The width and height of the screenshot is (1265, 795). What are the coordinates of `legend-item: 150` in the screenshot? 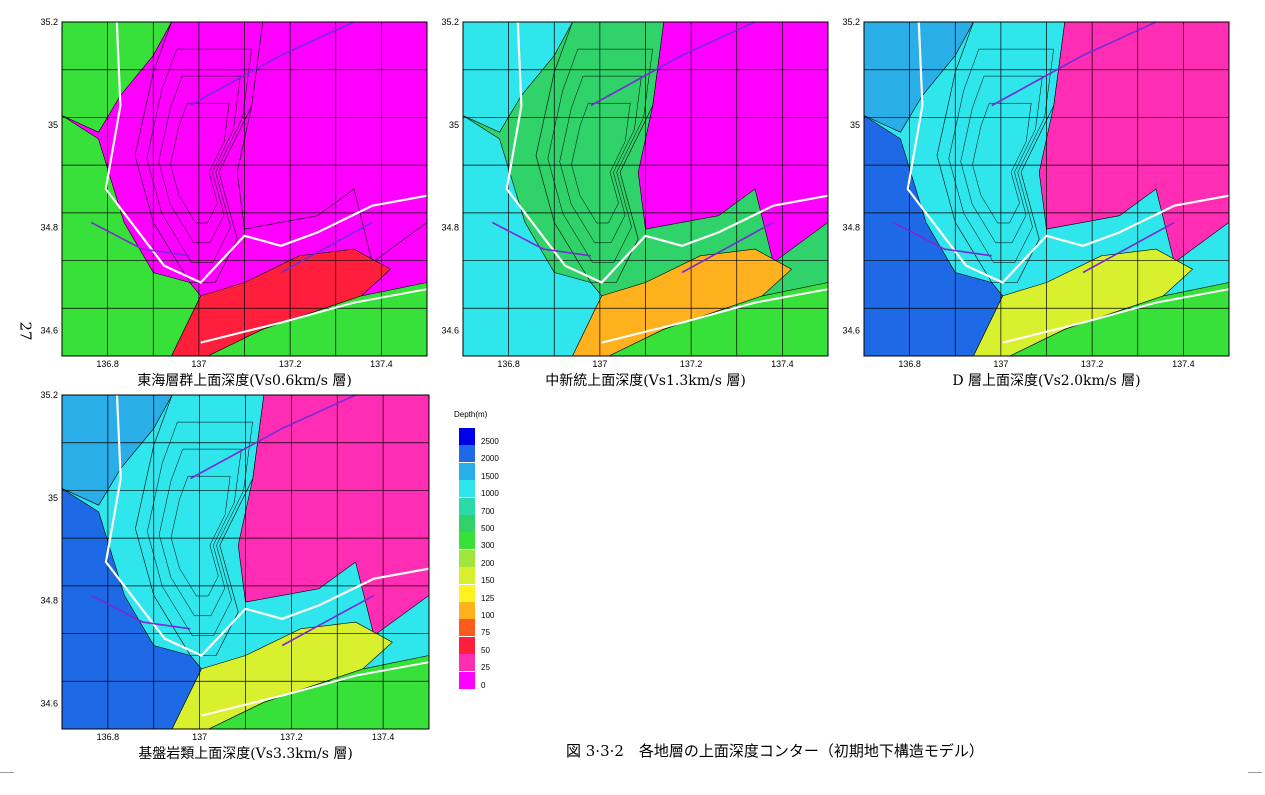 It's located at (489, 576).